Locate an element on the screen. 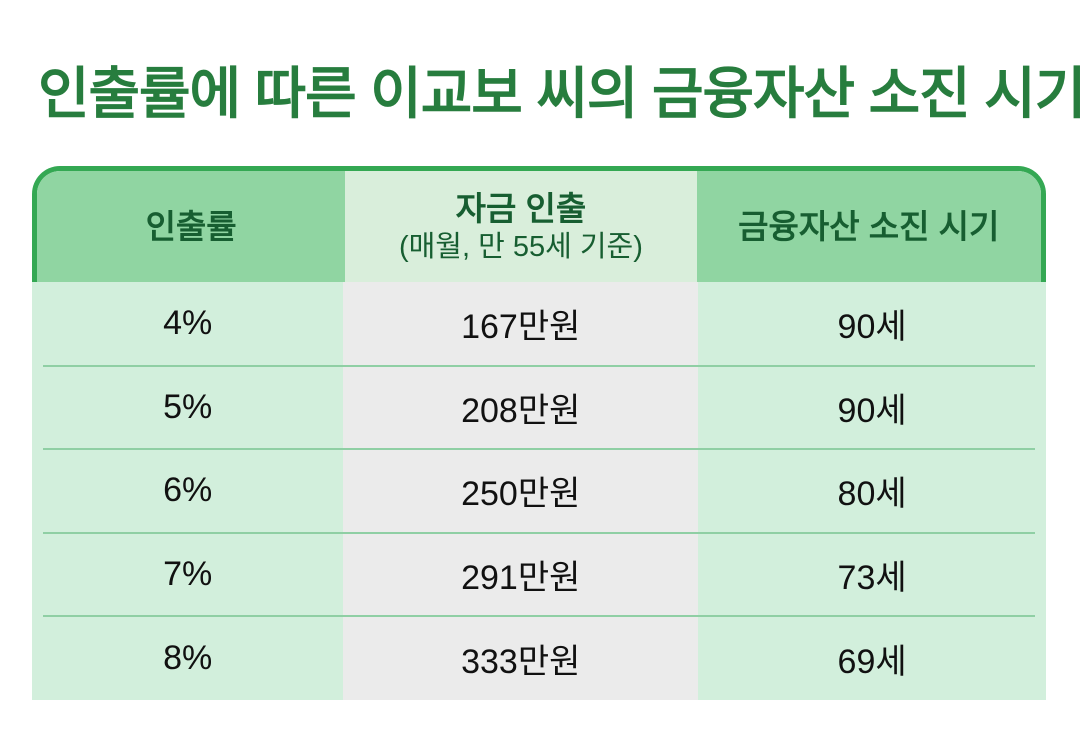 The height and width of the screenshot is (745, 1080). cell-depletion: 80세 is located at coordinates (872, 491).